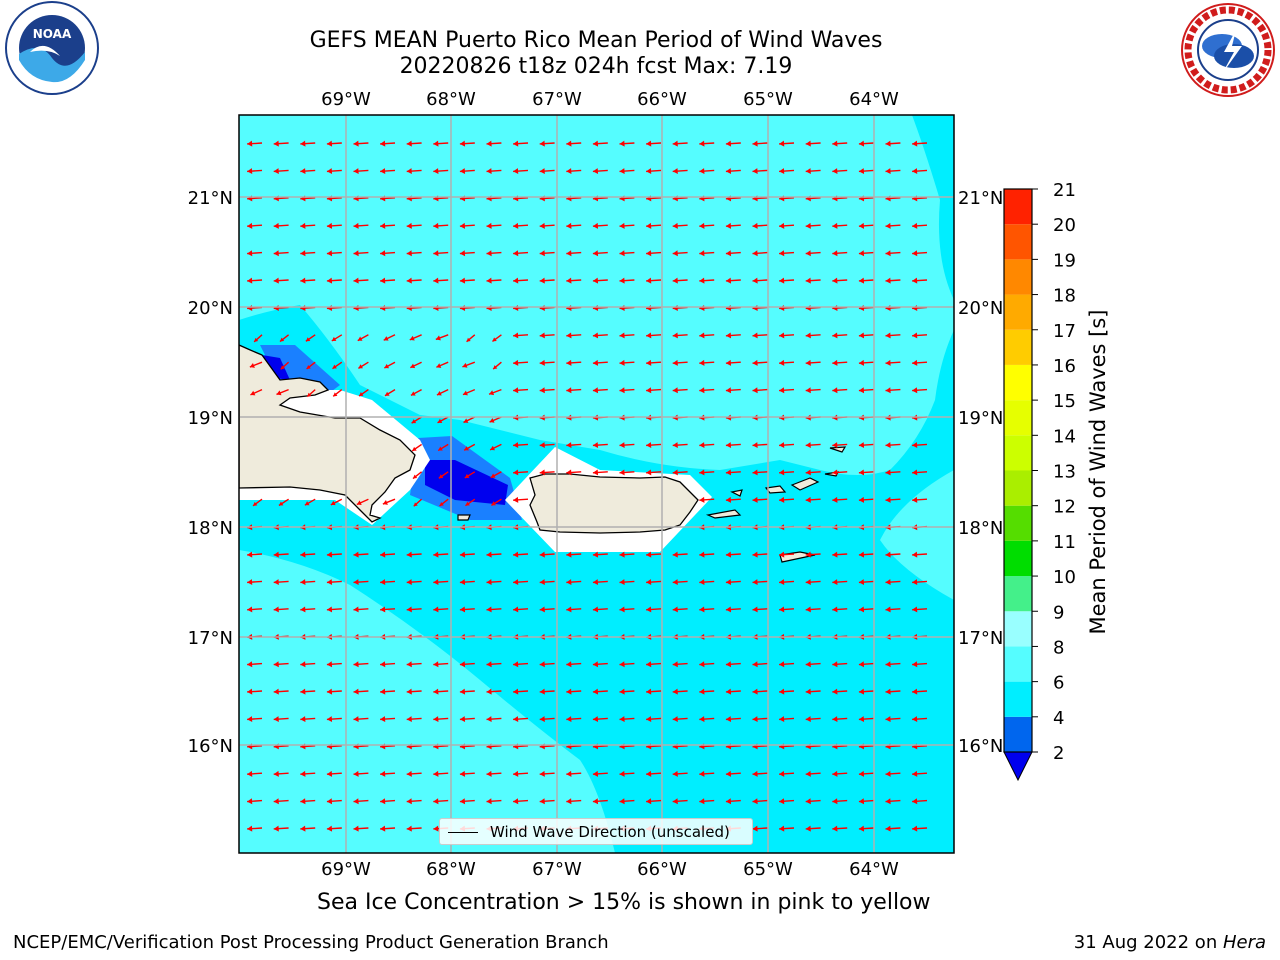 This screenshot has height=960, width=1280. What do you see at coordinates (1064, 436) in the screenshot?
I see `colorbar-tick-label-9: 14` at bounding box center [1064, 436].